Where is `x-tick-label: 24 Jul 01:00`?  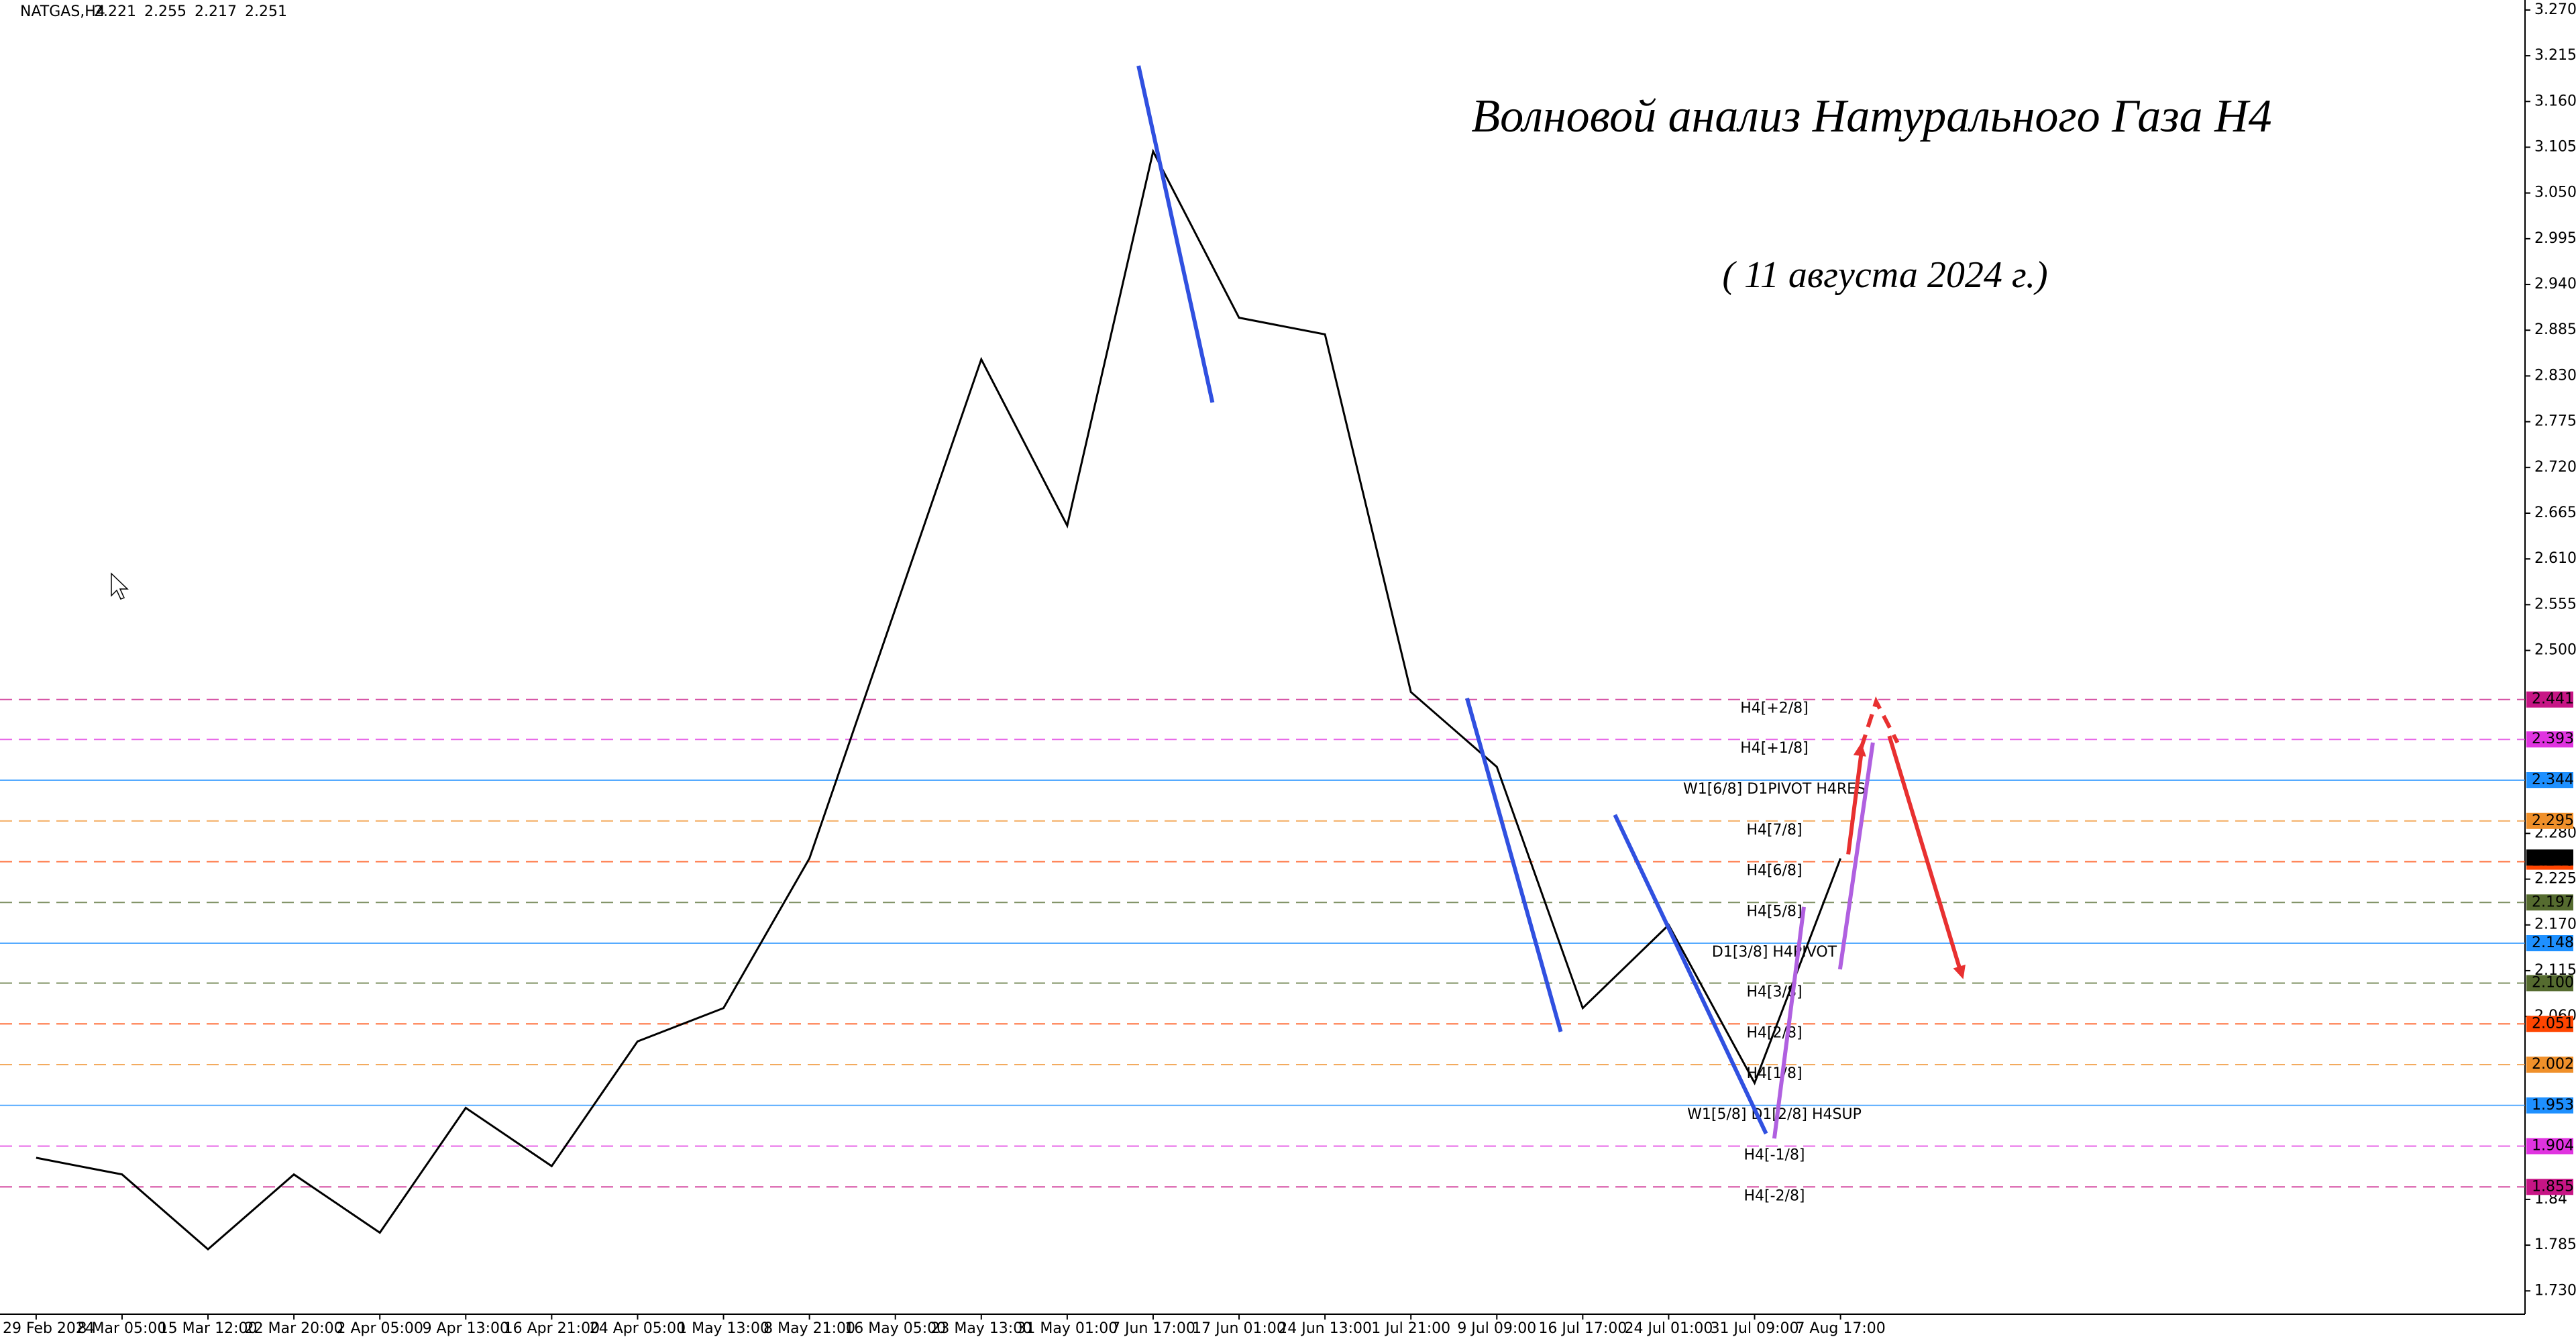
x-tick-label: 24 Jul 01:00 is located at coordinates (1668, 1328).